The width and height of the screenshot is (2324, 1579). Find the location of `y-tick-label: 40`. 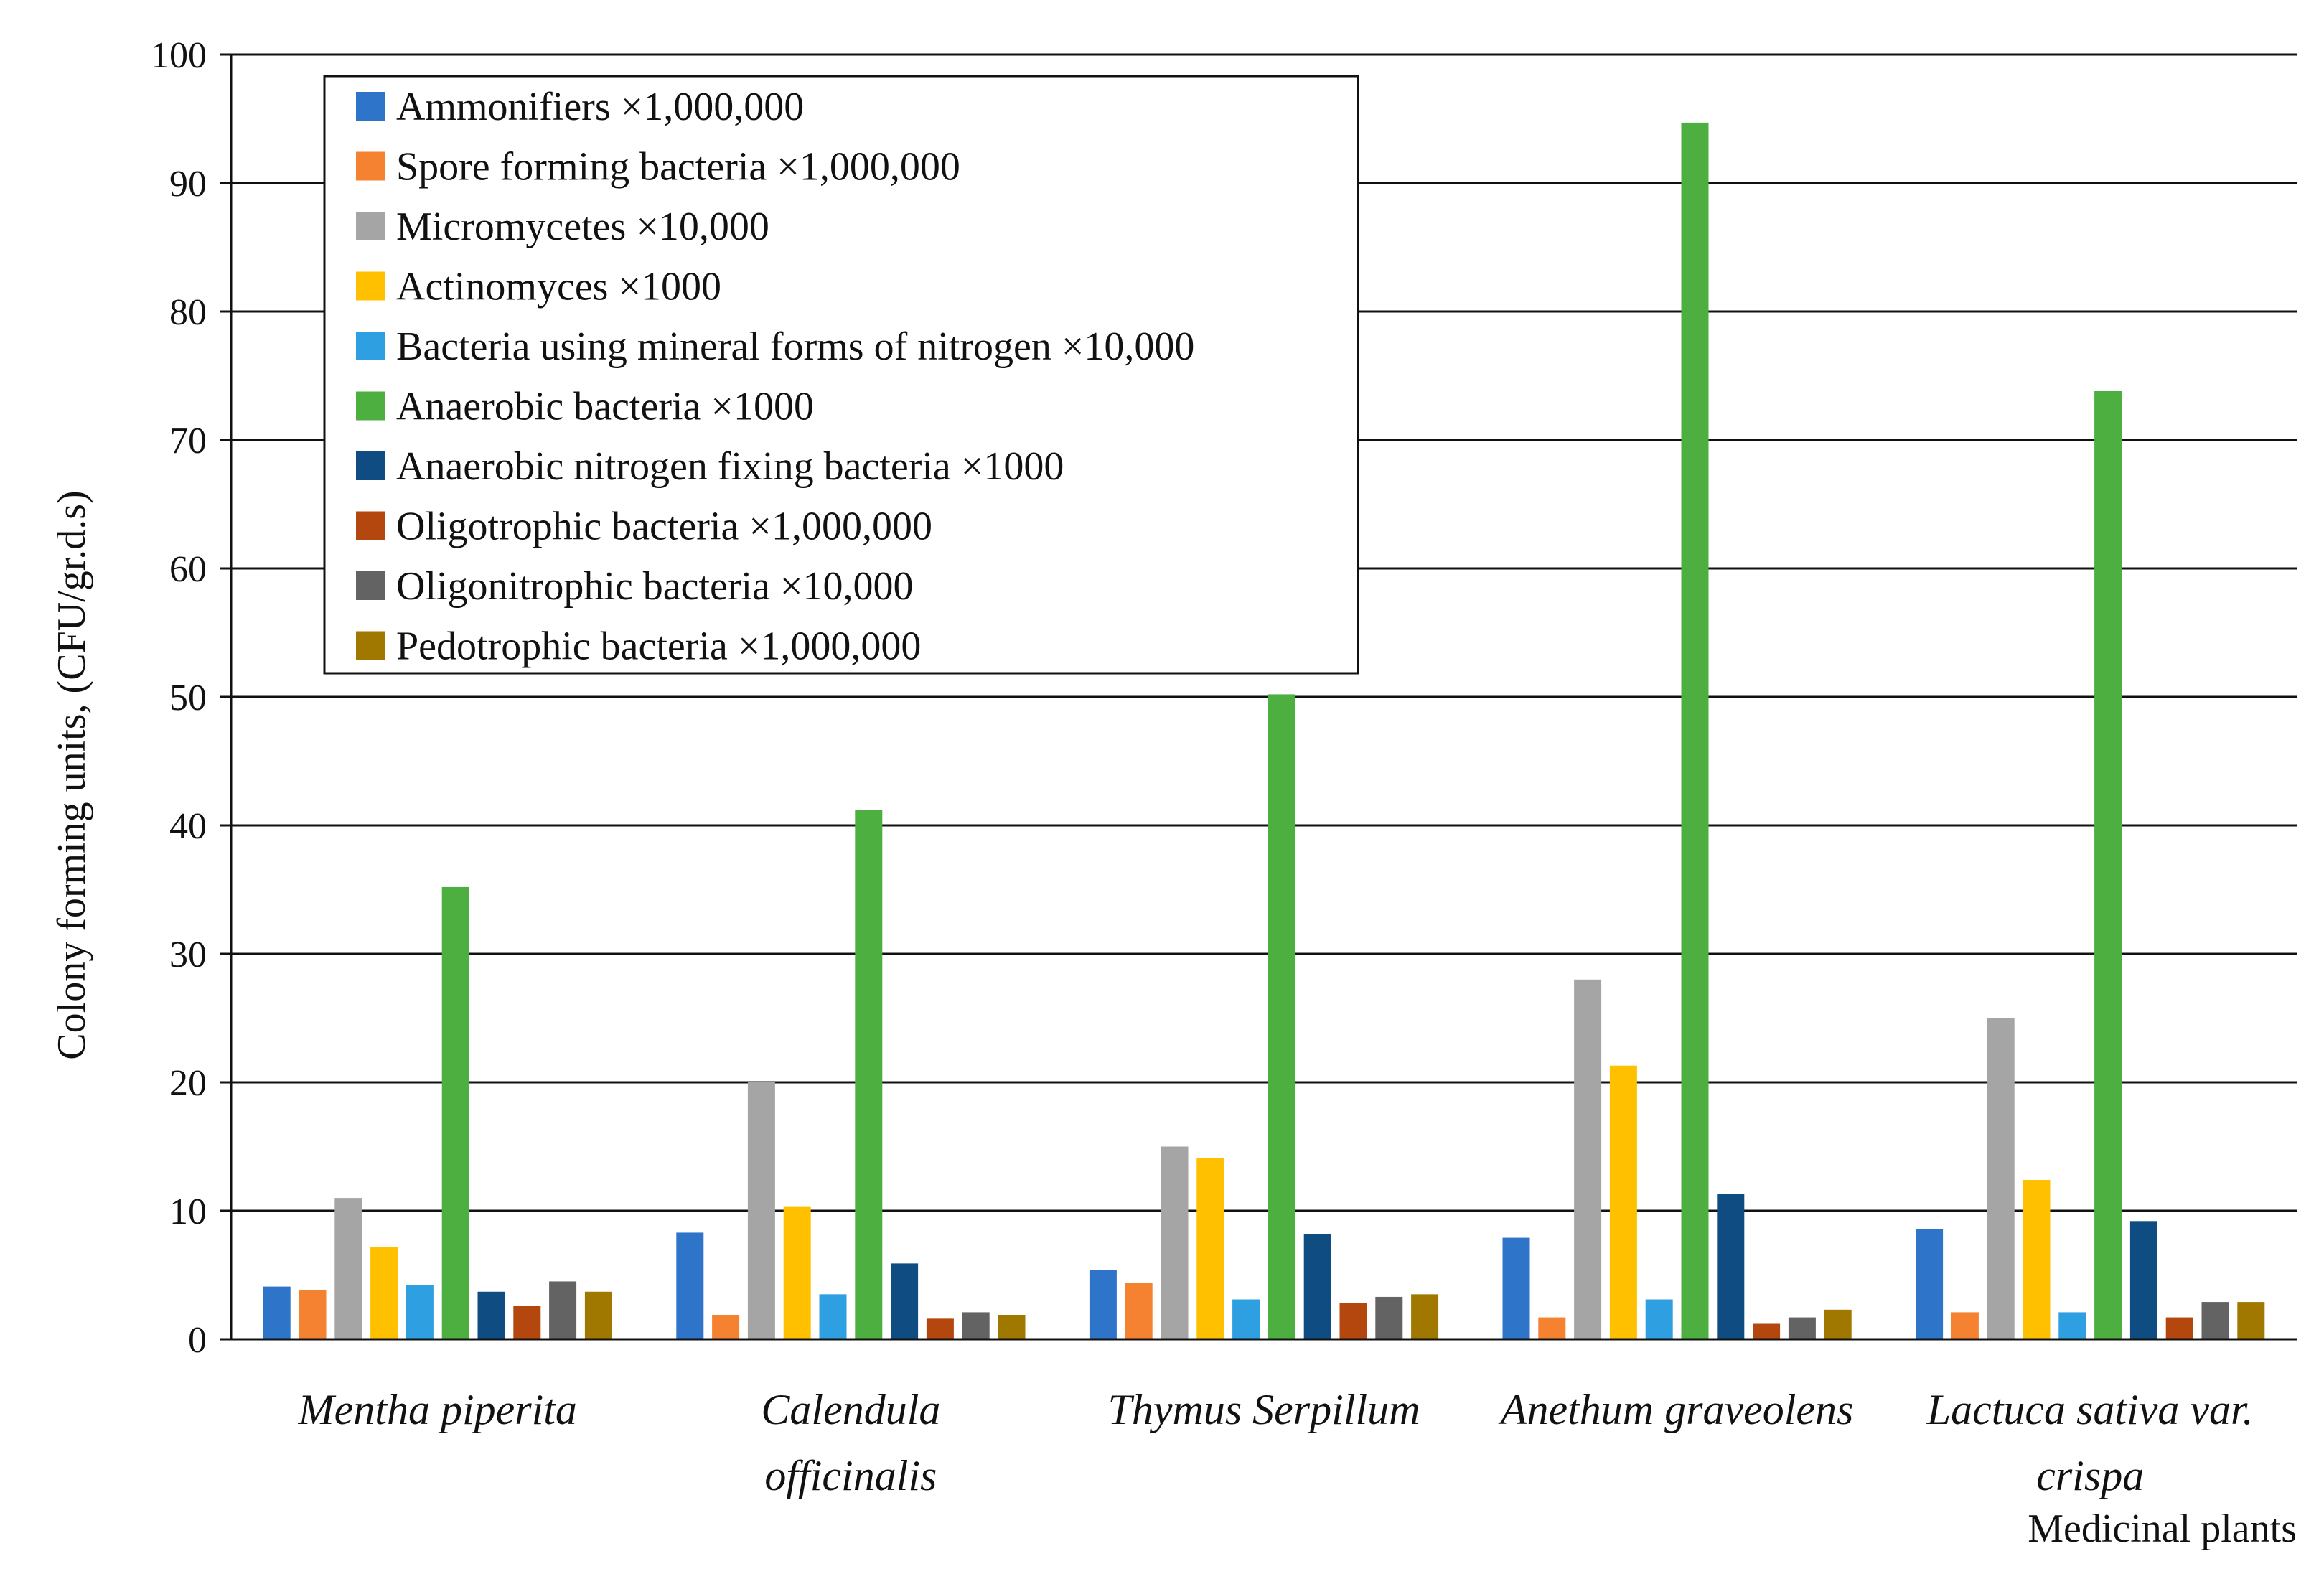

y-tick-label: 40 is located at coordinates (188, 826).